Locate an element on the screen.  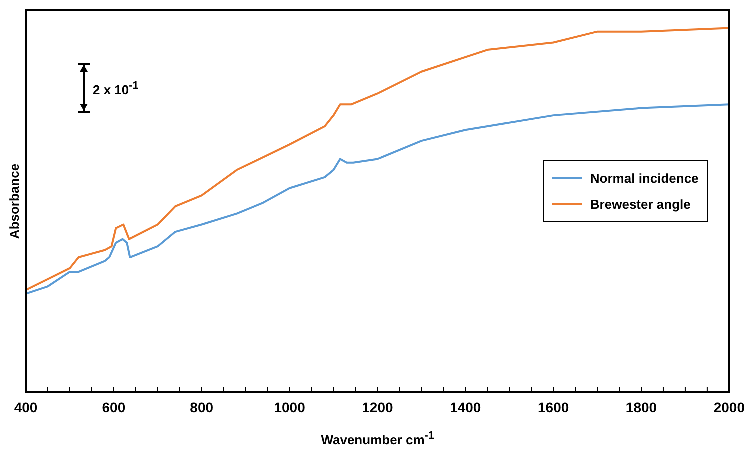
x-axis-title: Wavenumber cm$^{-1}$ is located at coordinates (377, 439).